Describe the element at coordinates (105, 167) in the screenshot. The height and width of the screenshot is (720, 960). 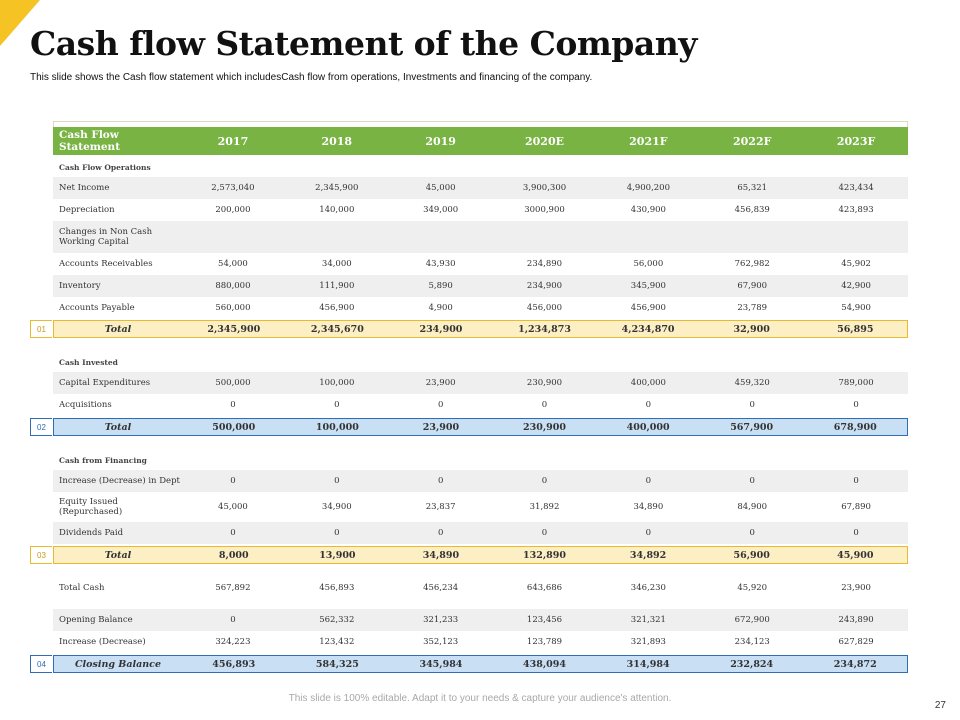
I see `section-label: Cash Flow Operations` at that location.